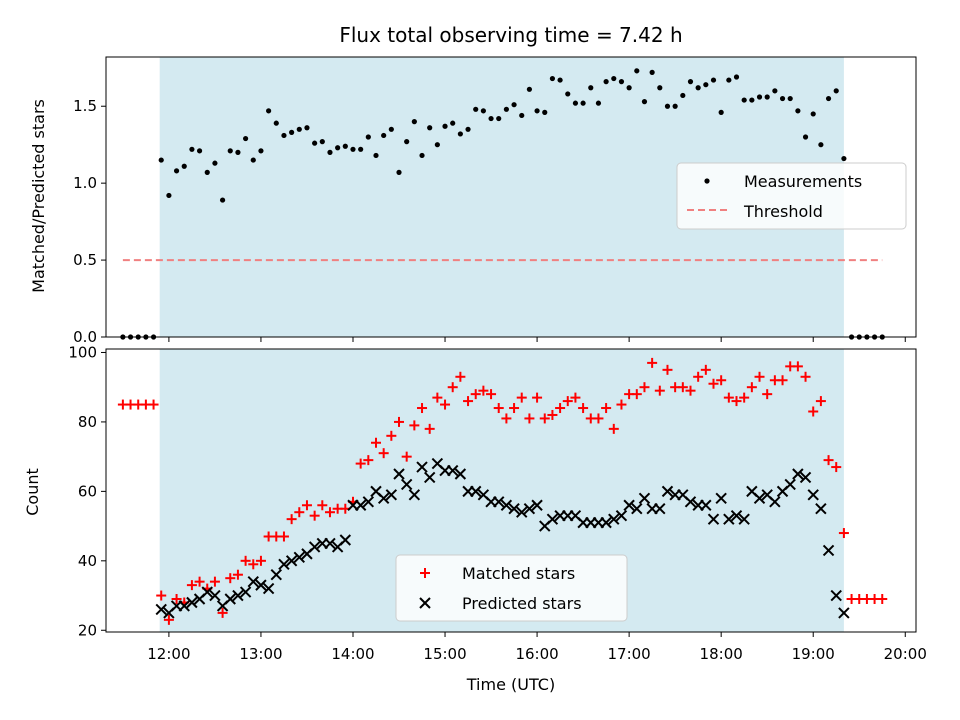  What do you see at coordinates (536, 654) in the screenshot?
I see `x-tick-label: 16:00` at bounding box center [536, 654].